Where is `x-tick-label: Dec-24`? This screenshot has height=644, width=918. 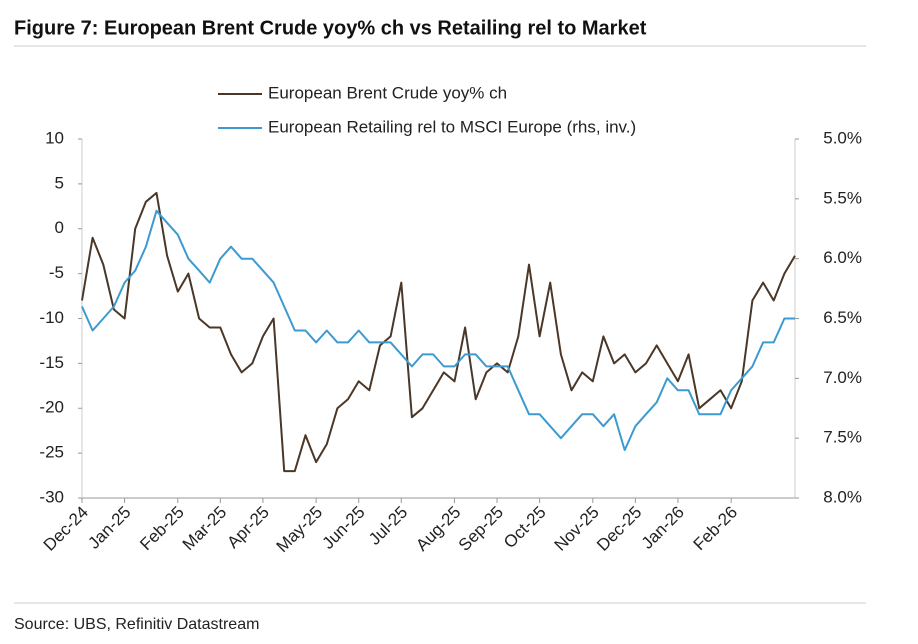 x-tick-label: Dec-24 is located at coordinates (66, 529).